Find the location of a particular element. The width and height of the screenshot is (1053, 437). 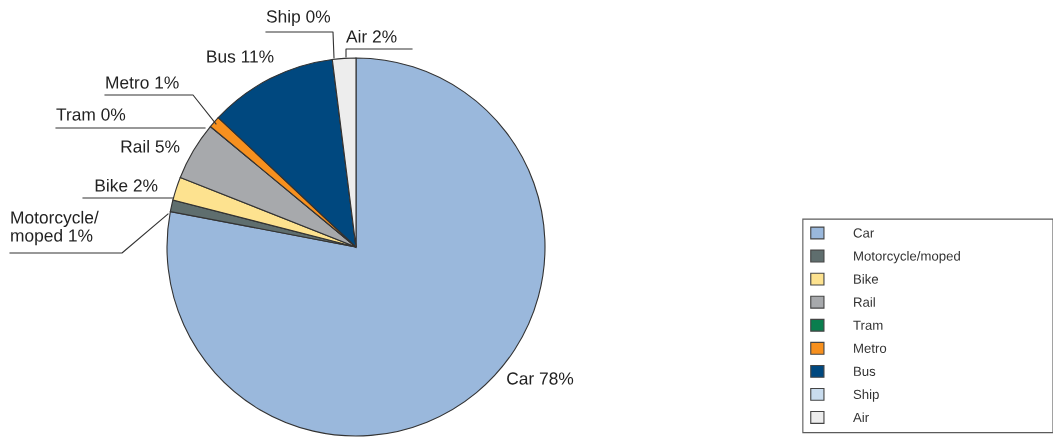

data-label: Motorcycle/ moped 1% is located at coordinates (55, 228).